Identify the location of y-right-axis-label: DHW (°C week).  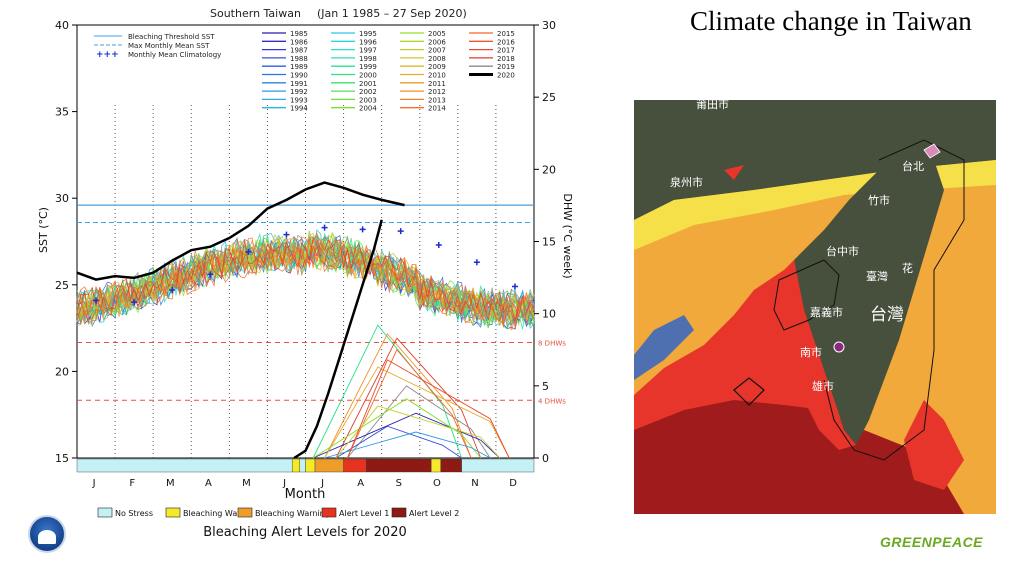
(567, 235).